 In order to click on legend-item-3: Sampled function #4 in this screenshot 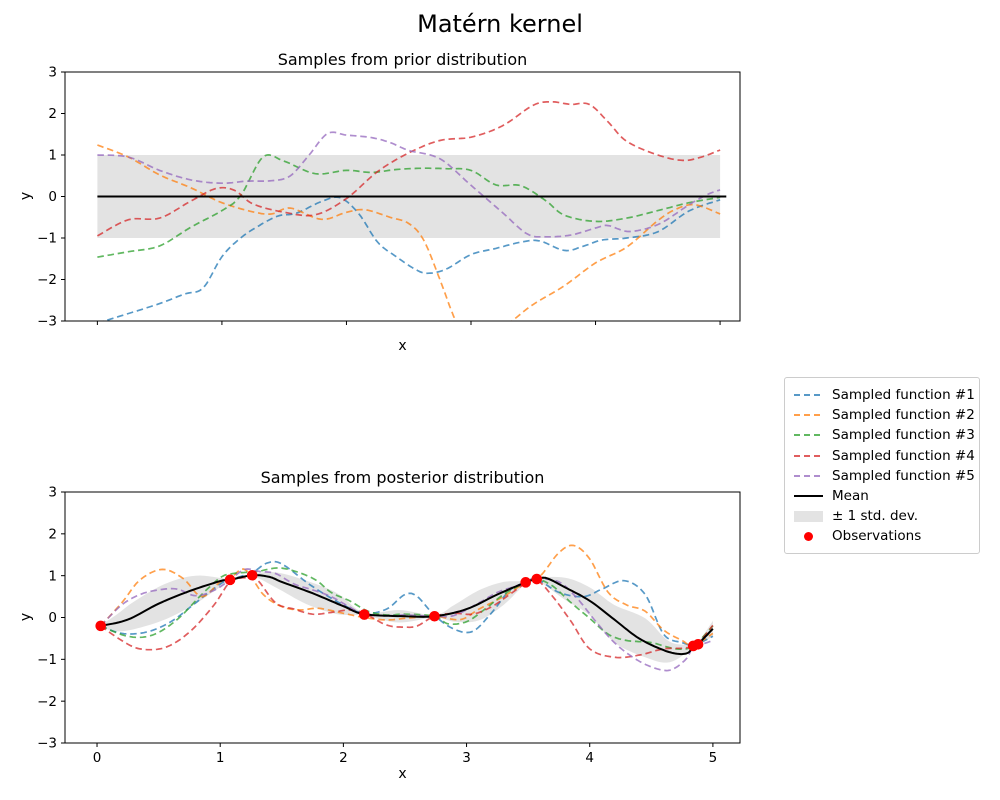, I will do `click(884, 456)`.